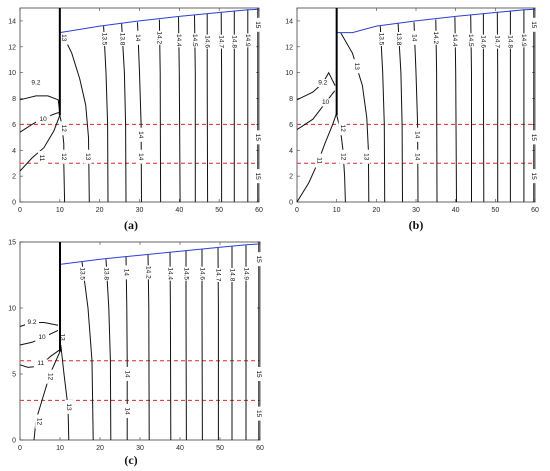 The height and width of the screenshot is (471, 550). What do you see at coordinates (259, 210) in the screenshot?
I see `panel-a-x-tick-label: 60` at bounding box center [259, 210].